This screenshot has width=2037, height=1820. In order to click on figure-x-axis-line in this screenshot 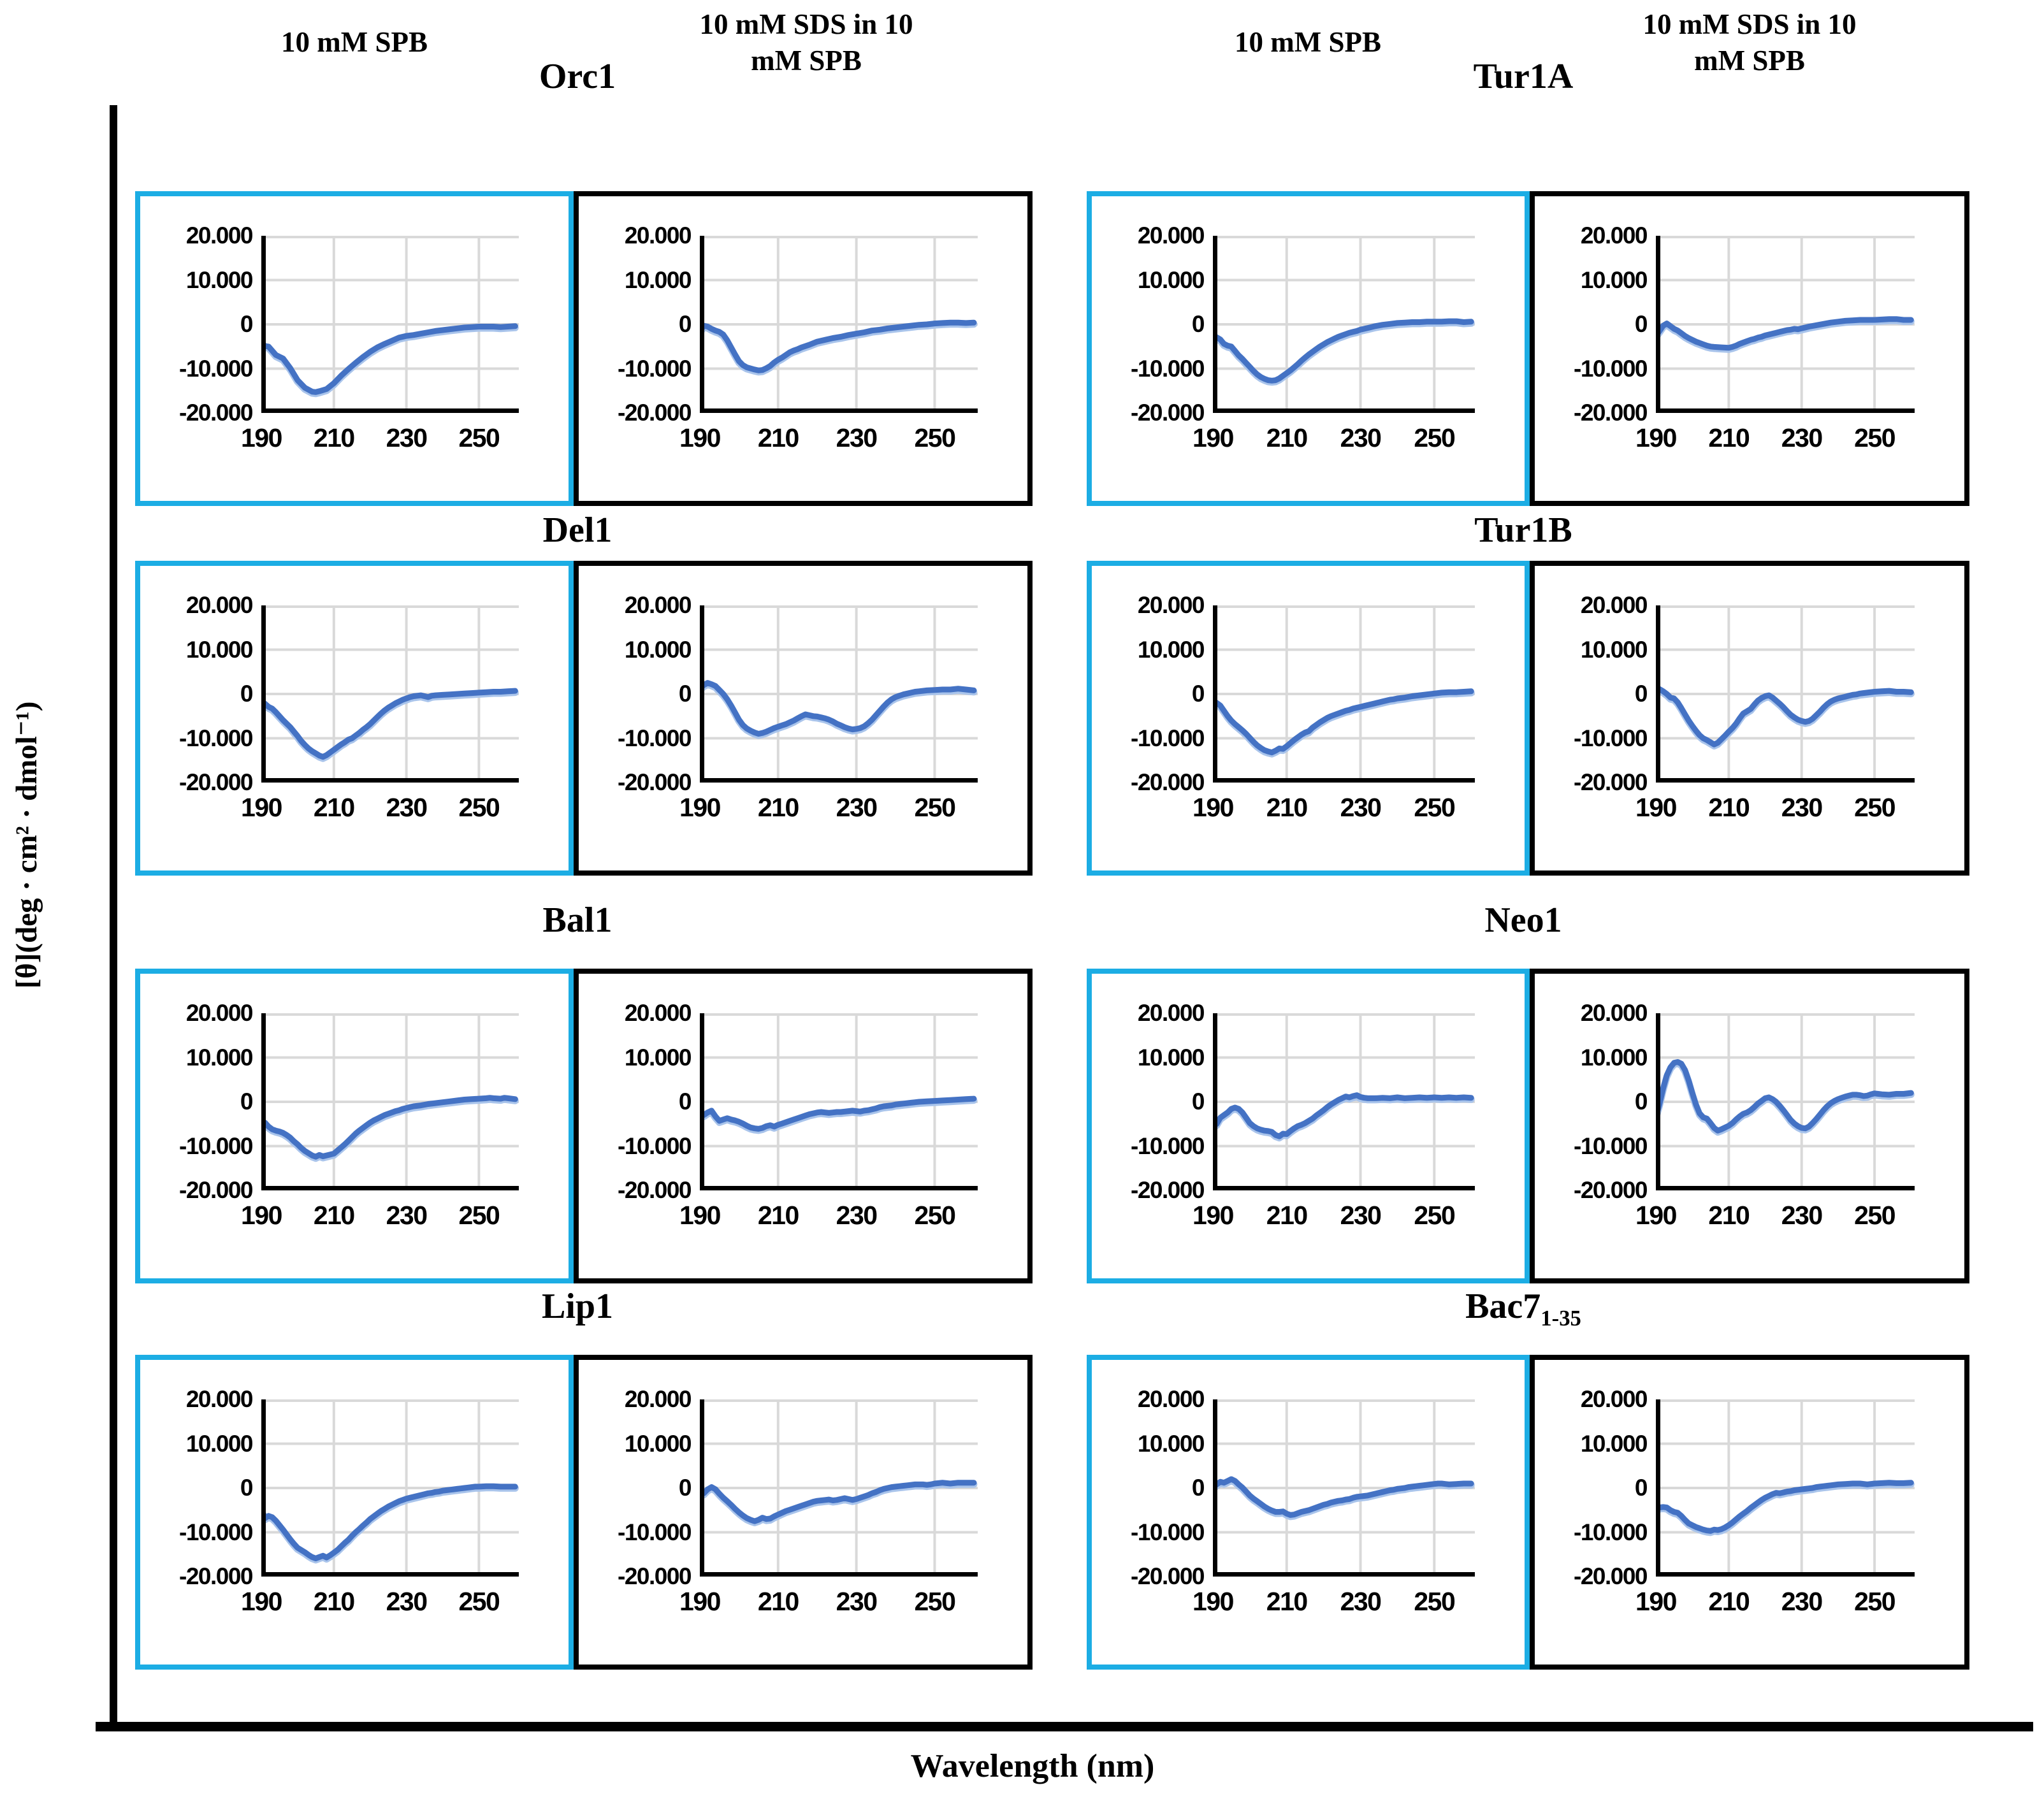, I will do `click(1064, 1726)`.